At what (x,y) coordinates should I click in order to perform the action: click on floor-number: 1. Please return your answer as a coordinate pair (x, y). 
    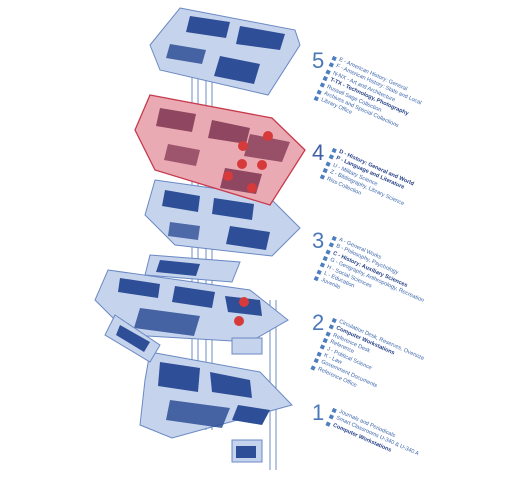
    Looking at the image, I should click on (318, 412).